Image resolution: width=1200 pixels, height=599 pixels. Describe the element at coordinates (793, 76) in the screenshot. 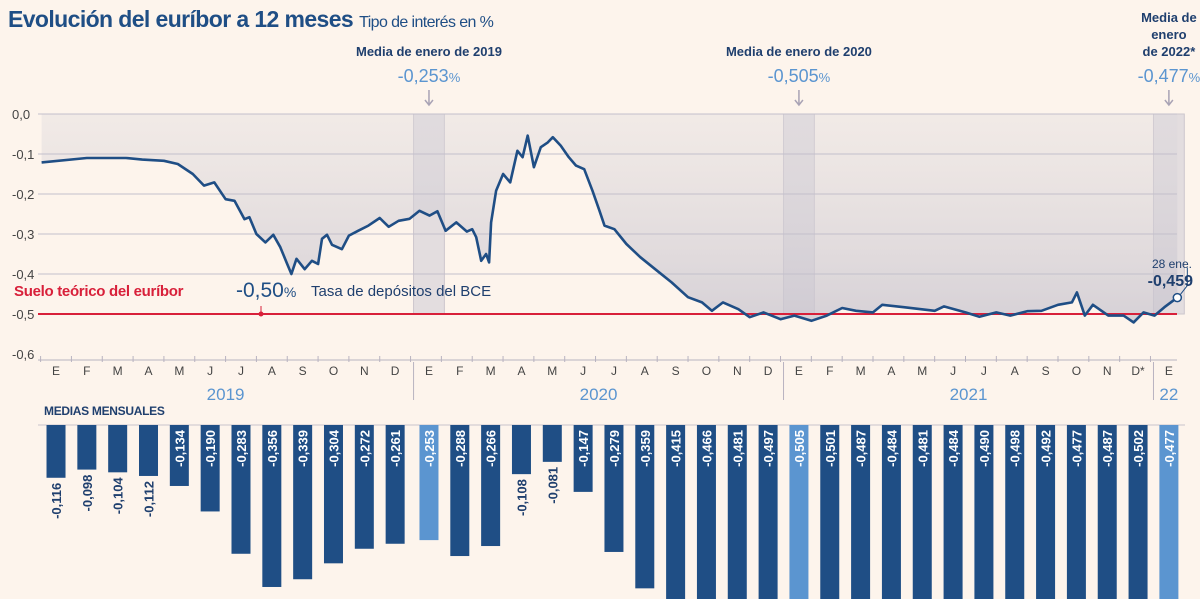

I see `annotation-value-number: -0,505` at that location.